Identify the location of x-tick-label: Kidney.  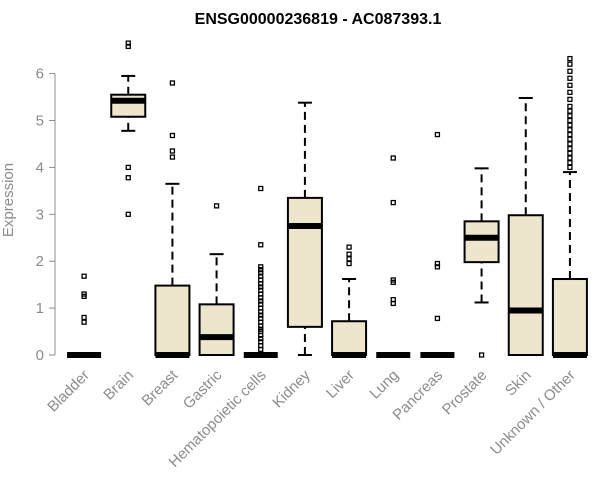
(291, 388).